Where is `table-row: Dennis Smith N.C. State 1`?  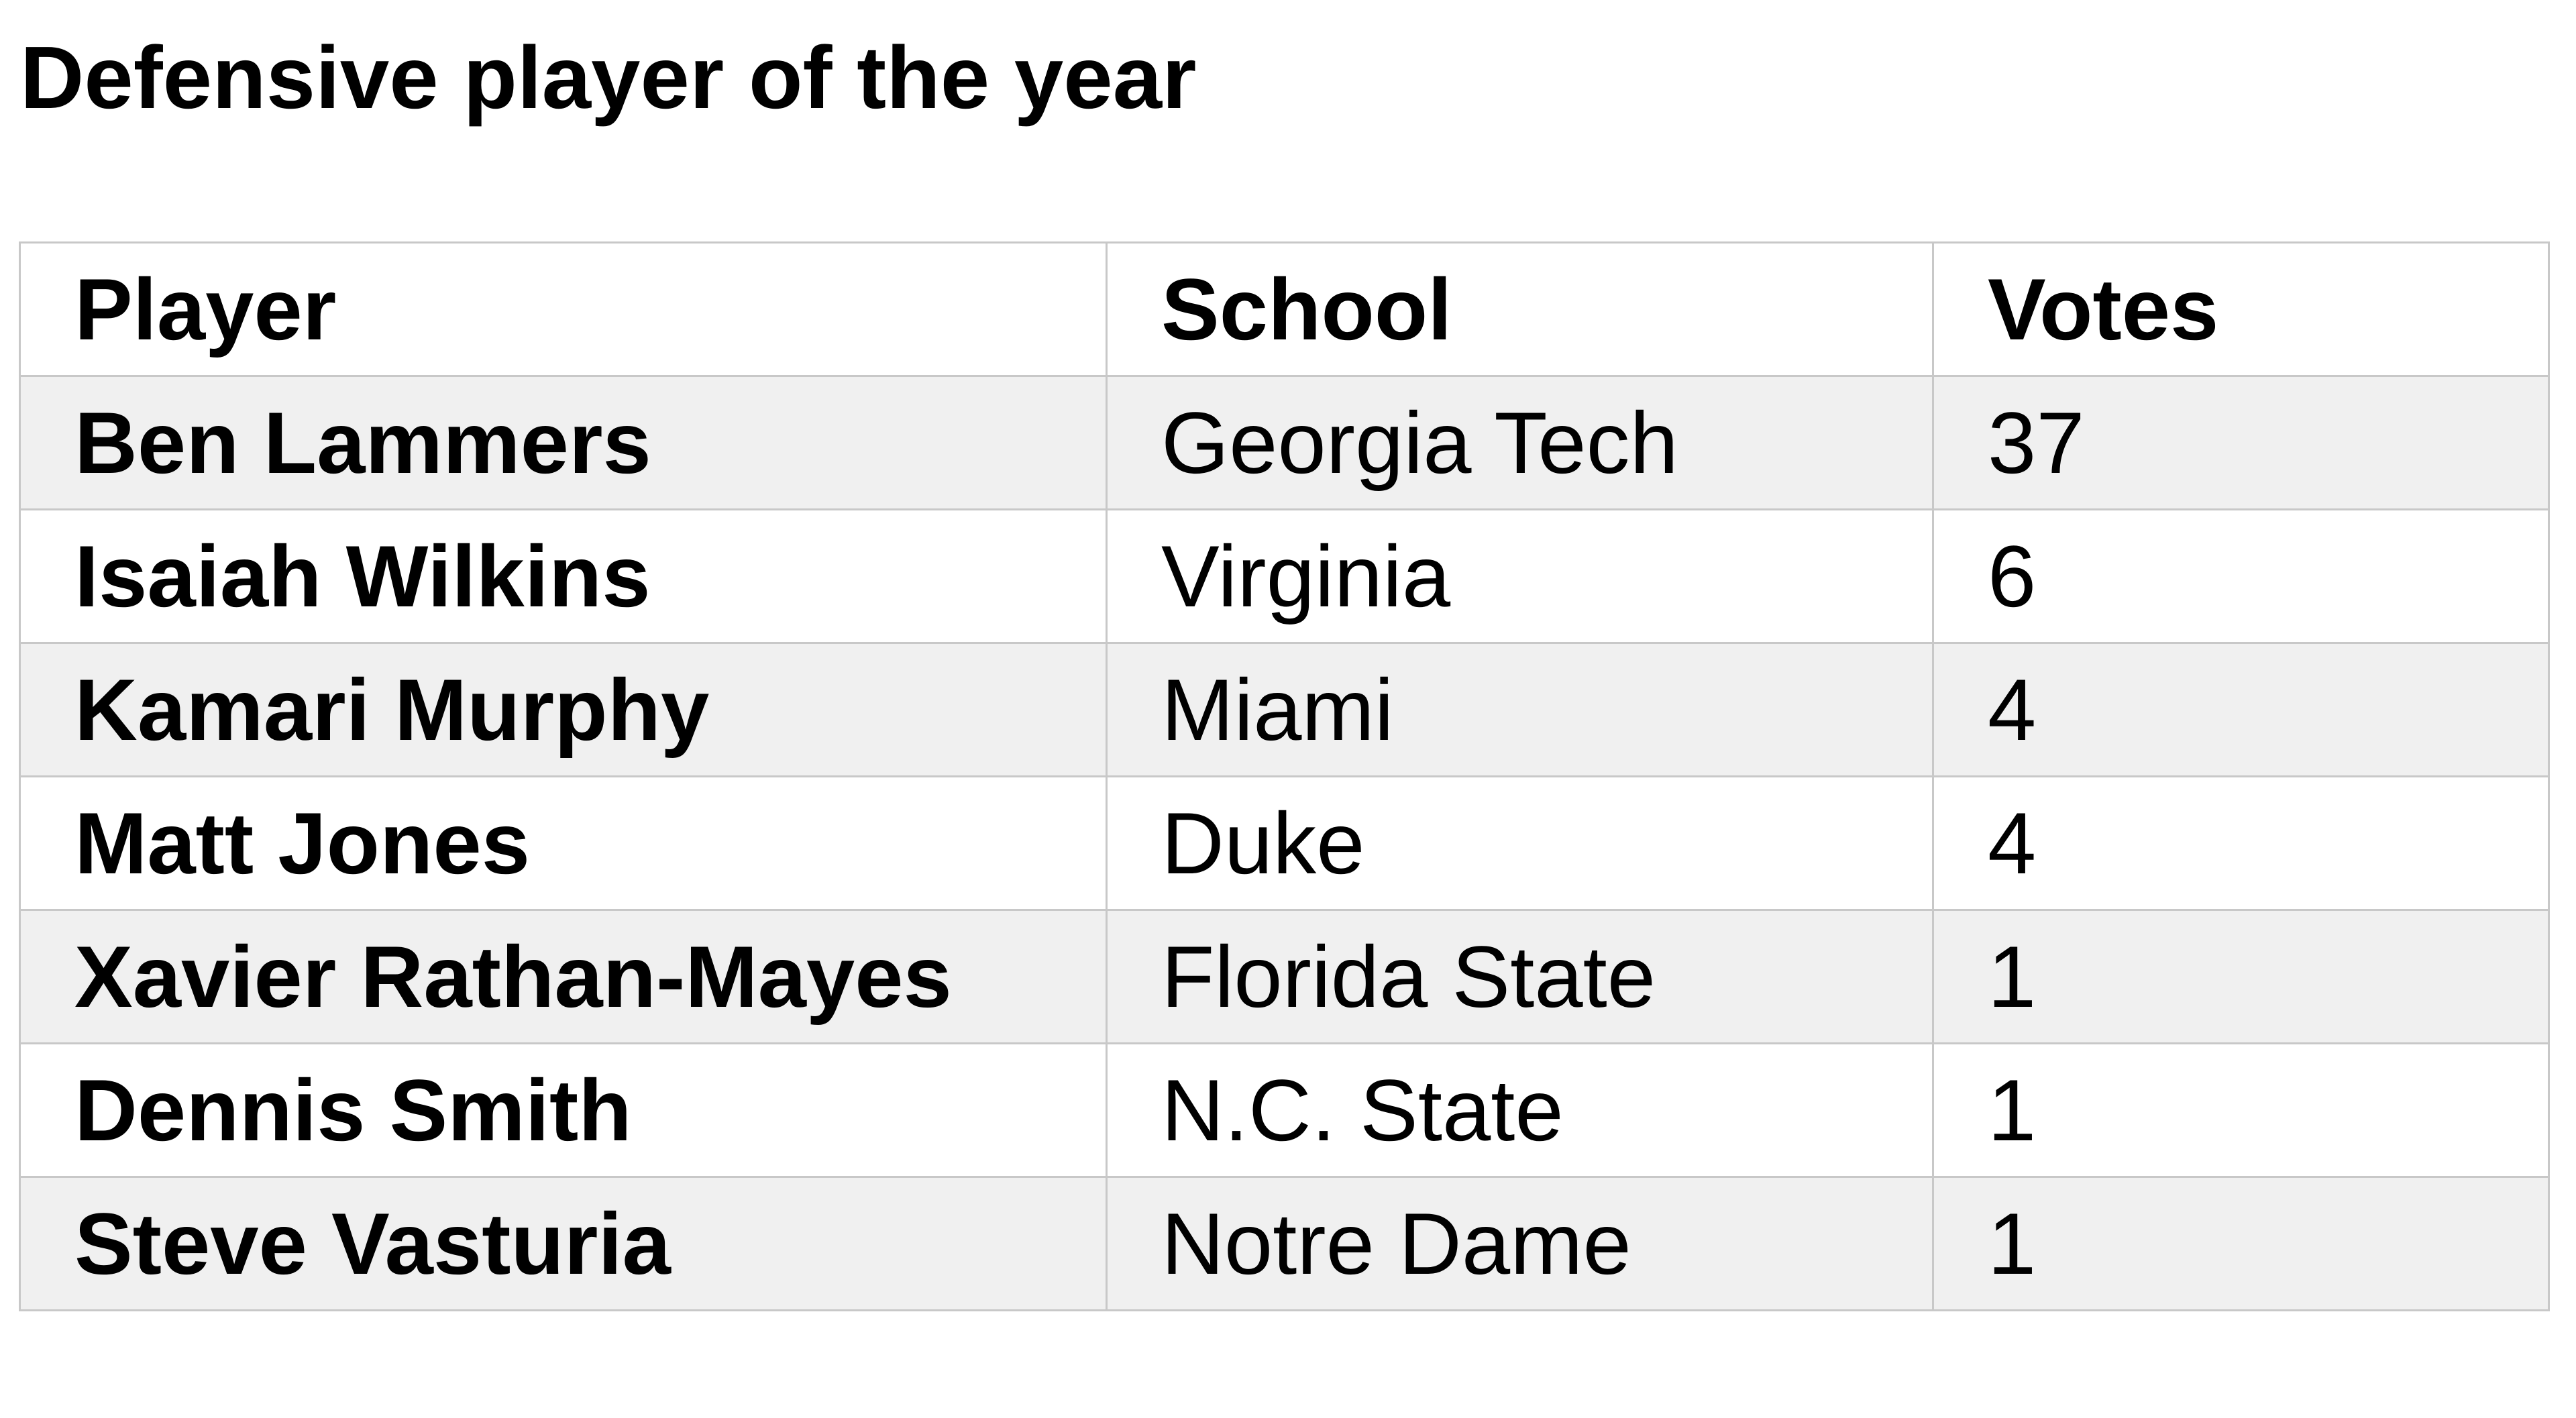
table-row: Dennis Smith N.C. State 1 is located at coordinates (1284, 1110).